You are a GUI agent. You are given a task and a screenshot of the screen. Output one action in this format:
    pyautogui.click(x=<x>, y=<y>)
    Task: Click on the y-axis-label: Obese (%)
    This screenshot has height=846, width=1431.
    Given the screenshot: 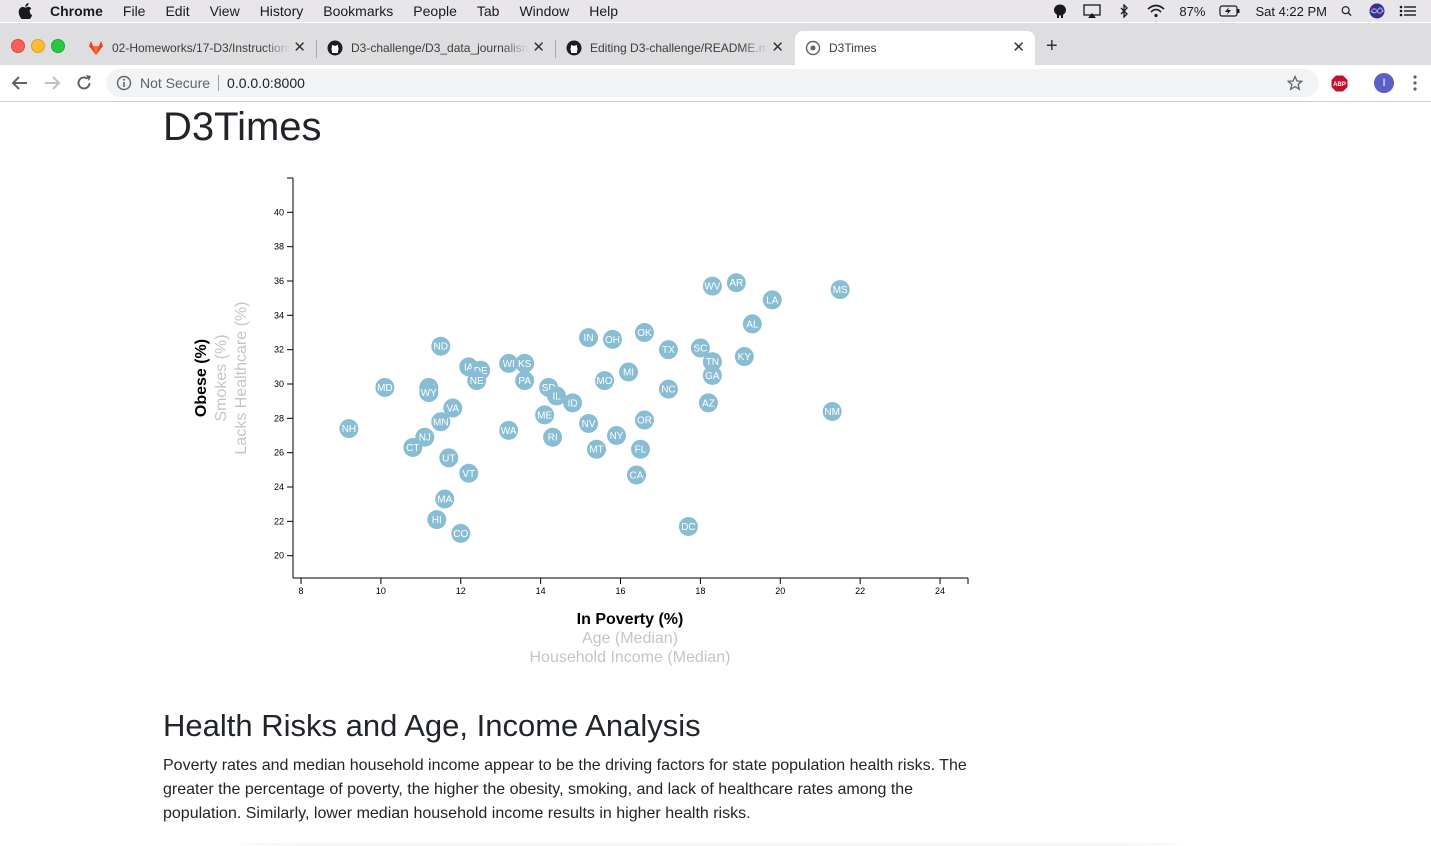 What is the action you would take?
    pyautogui.click(x=201, y=378)
    